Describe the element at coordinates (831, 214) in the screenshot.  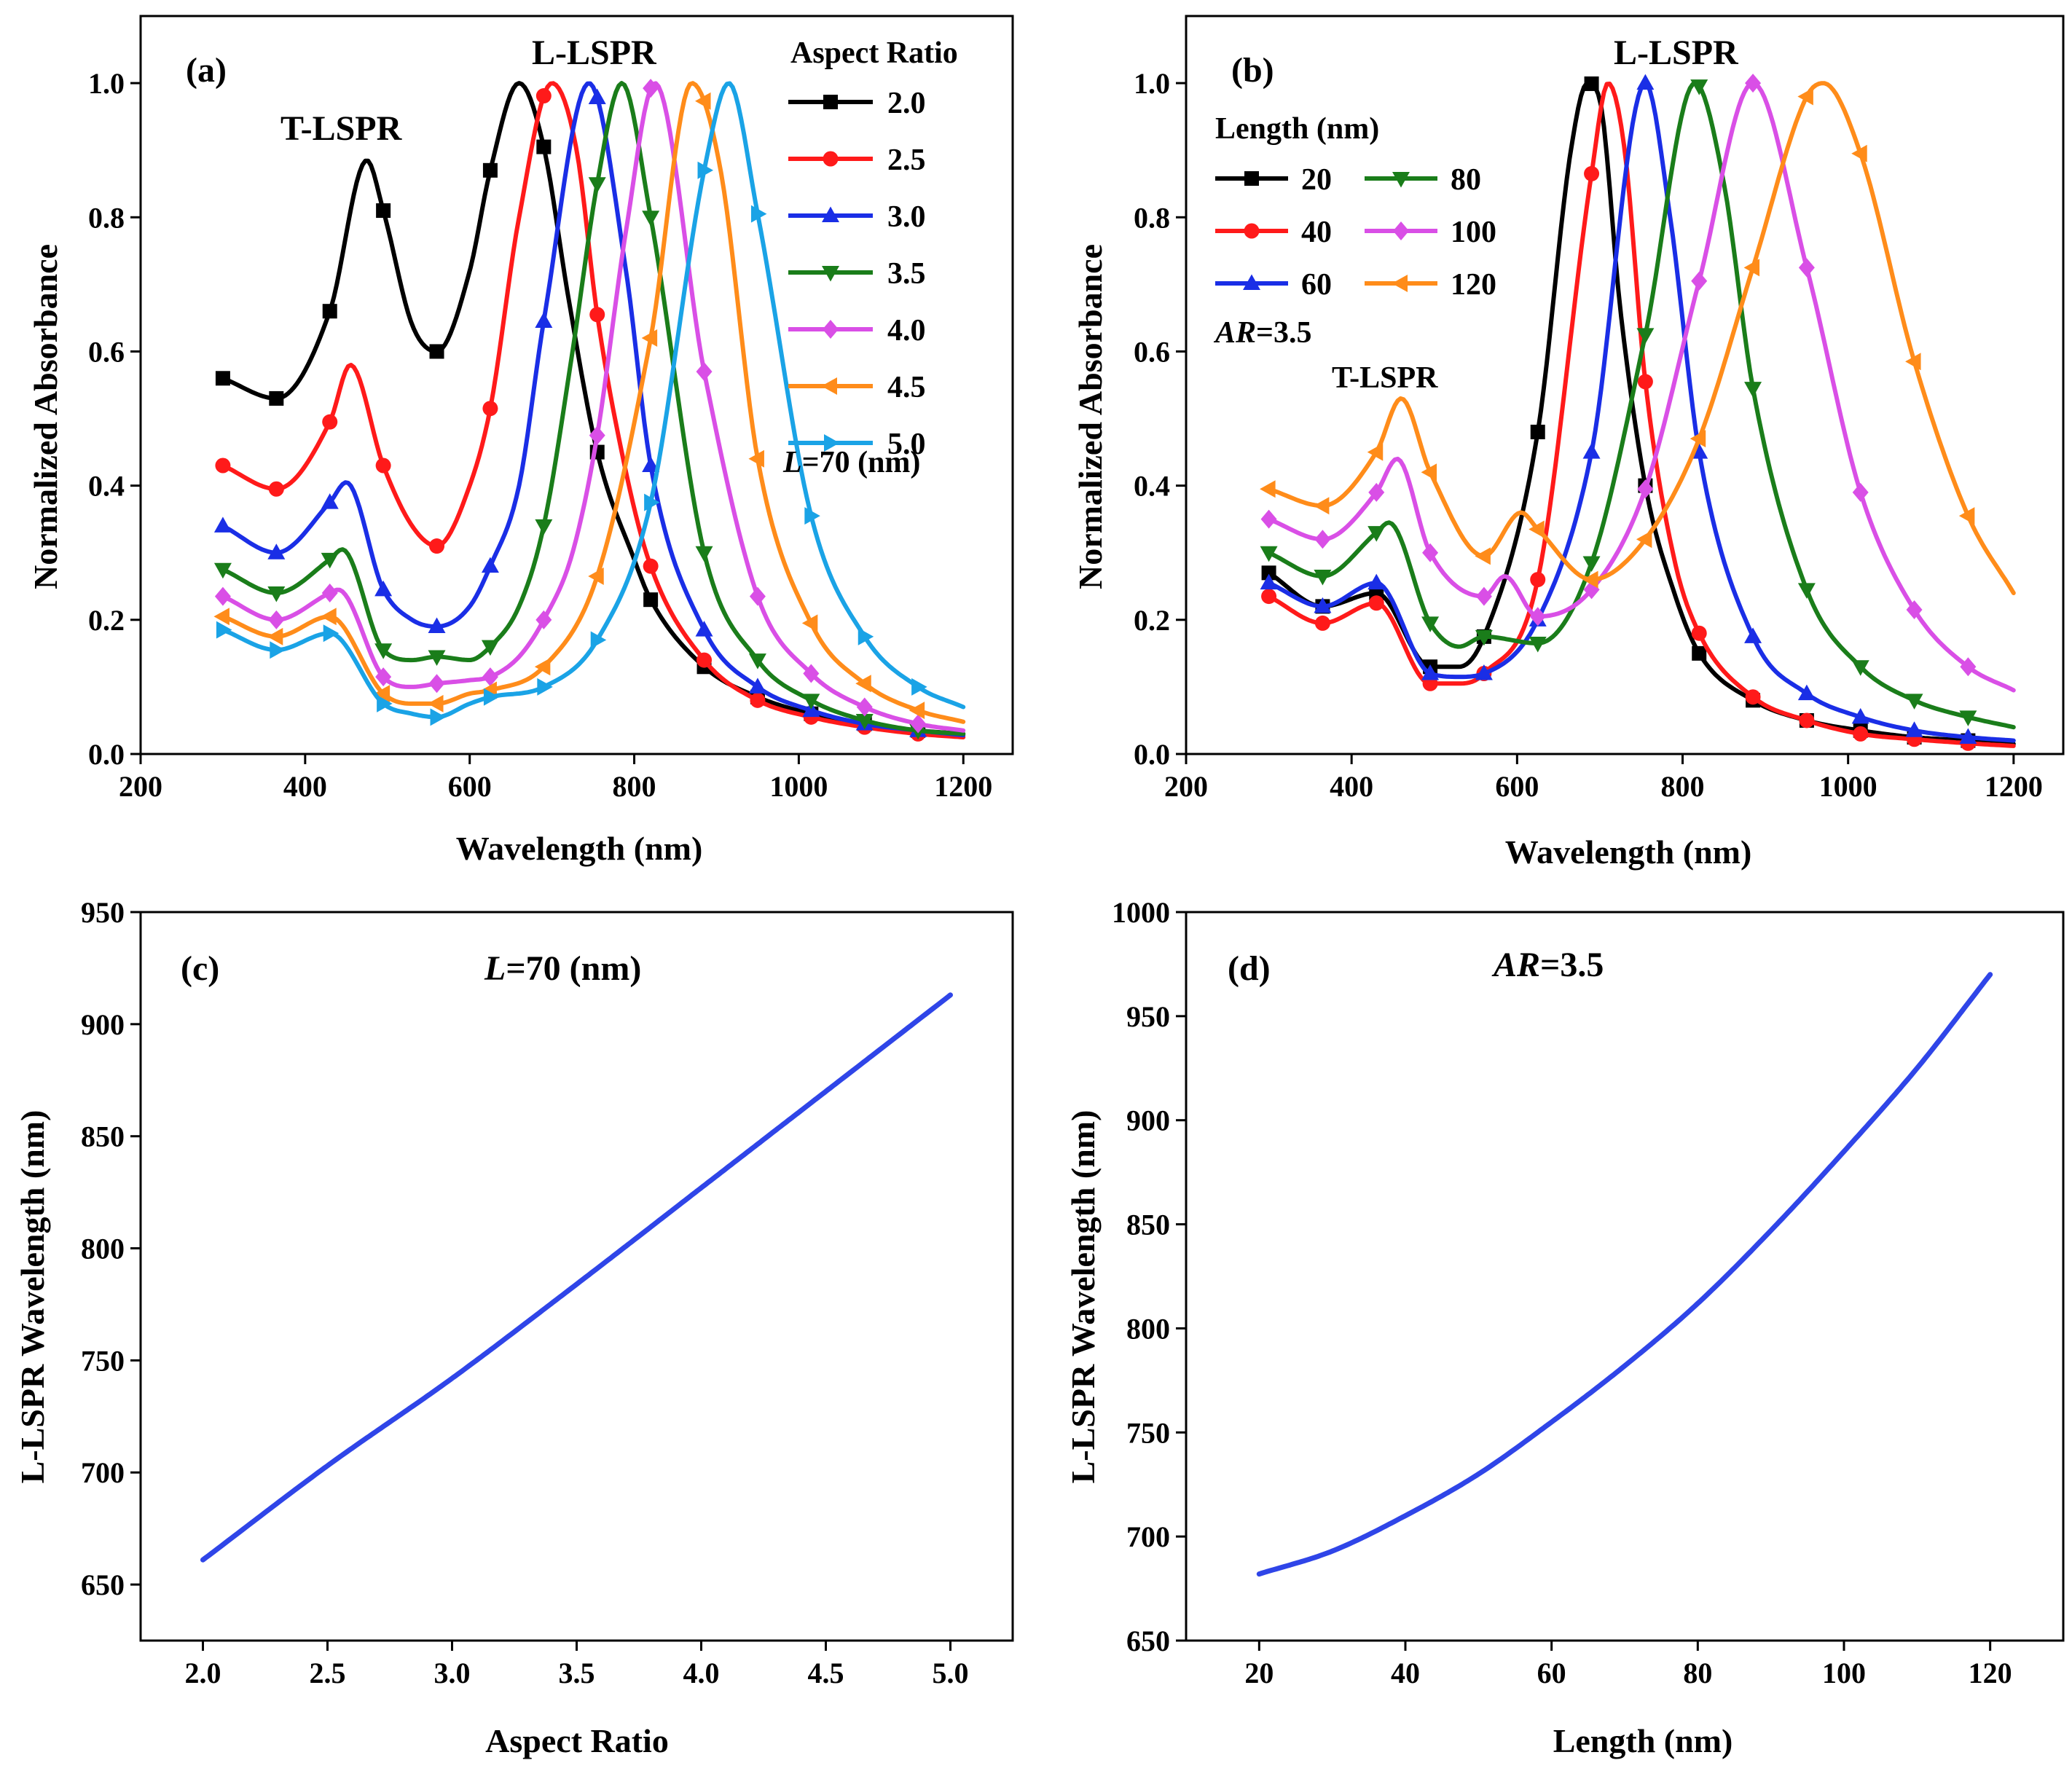
I see `panel-a-legend-marker-3.0` at that location.